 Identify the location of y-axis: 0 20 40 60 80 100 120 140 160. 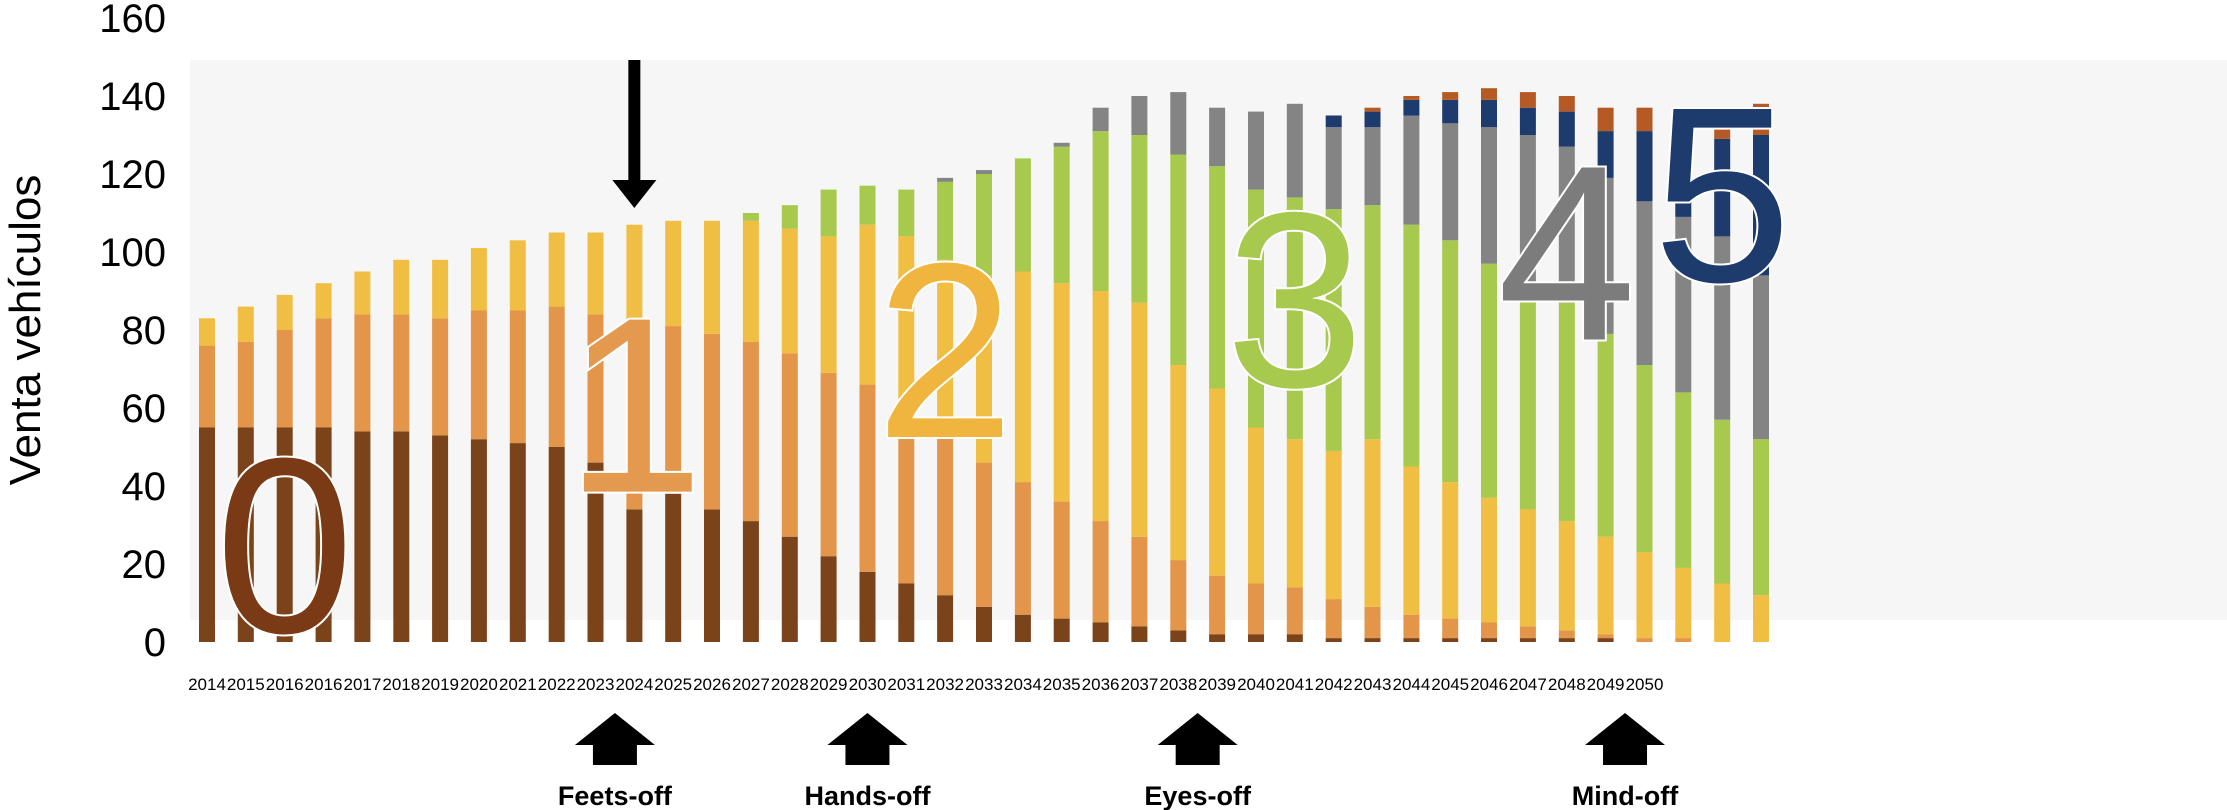
(132, 332).